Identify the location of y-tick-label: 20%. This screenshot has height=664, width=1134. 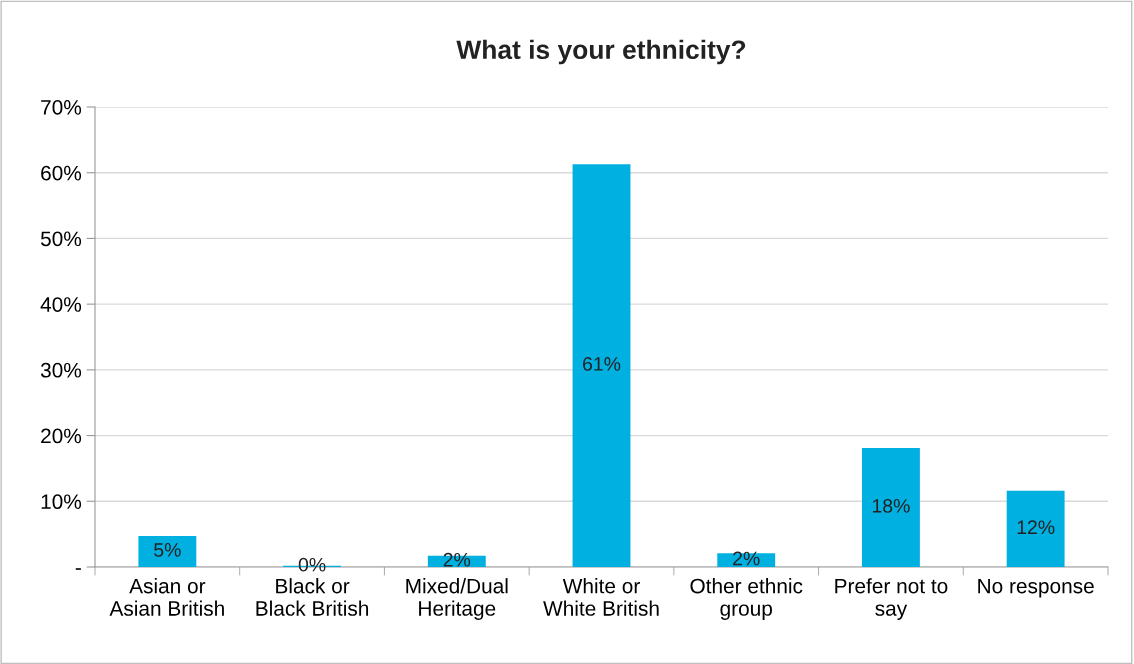
(61, 436).